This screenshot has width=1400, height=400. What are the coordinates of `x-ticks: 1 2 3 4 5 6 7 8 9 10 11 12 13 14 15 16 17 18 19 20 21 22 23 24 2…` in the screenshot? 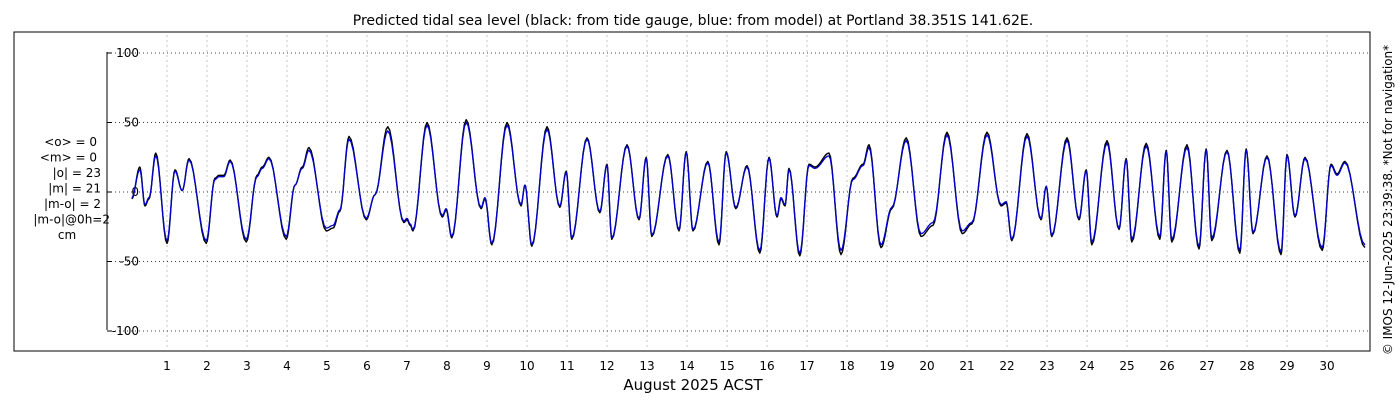 It's located at (748, 366).